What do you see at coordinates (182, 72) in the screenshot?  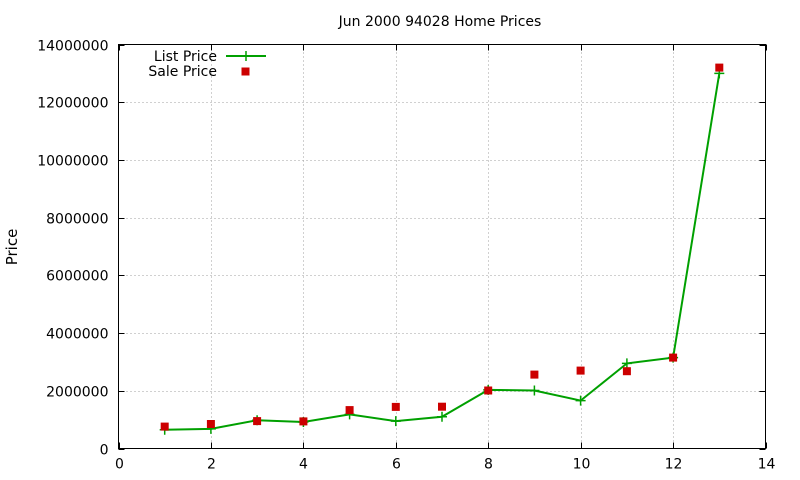 I see `legend-label-sale-price: Sale Price` at bounding box center [182, 72].